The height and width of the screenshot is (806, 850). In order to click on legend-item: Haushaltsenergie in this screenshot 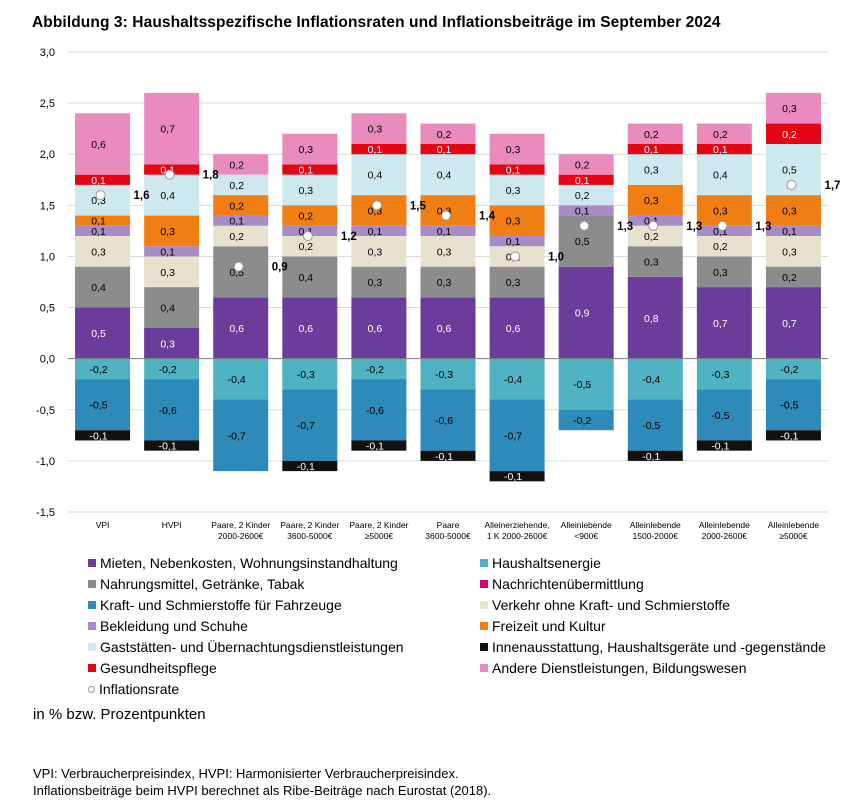, I will do `click(540, 563)`.